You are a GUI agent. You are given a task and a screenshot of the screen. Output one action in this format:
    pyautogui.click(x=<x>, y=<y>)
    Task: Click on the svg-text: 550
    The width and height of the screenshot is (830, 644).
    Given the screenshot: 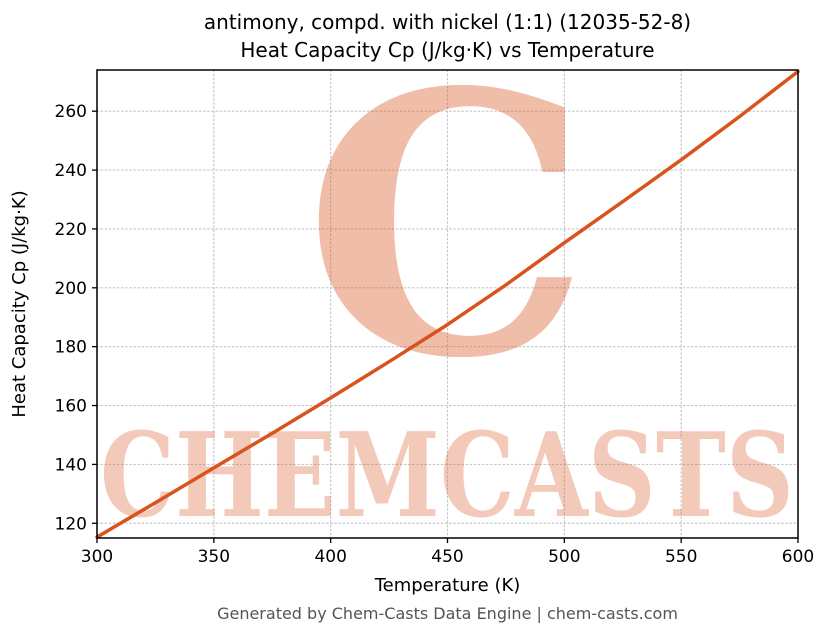 What is the action you would take?
    pyautogui.click(x=681, y=557)
    